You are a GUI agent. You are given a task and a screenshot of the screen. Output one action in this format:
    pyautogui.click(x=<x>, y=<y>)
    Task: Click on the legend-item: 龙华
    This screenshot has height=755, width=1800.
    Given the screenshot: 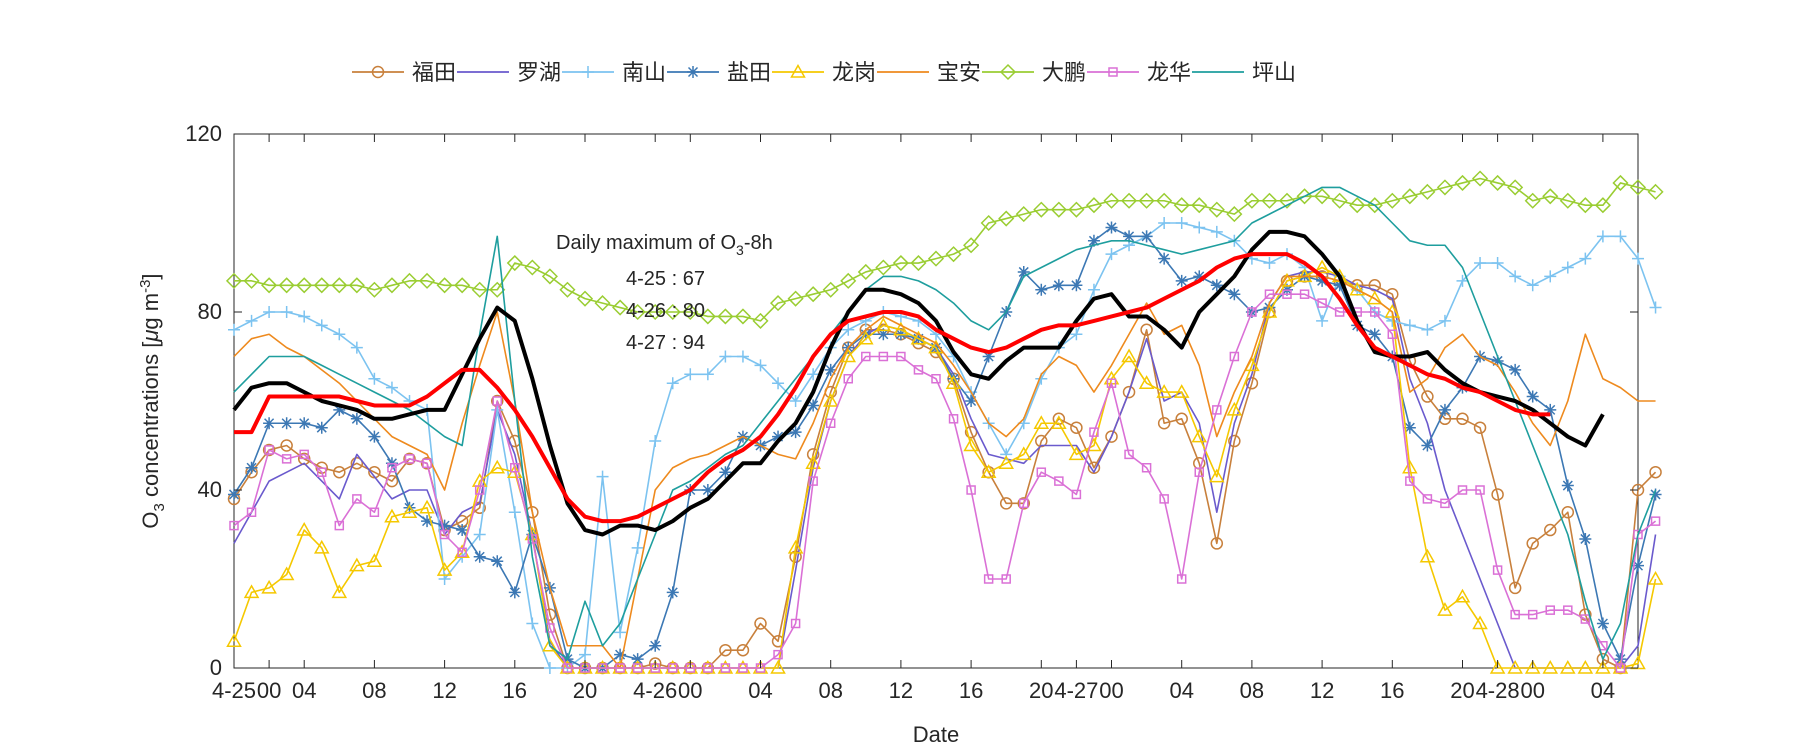 What is the action you would take?
    pyautogui.click(x=1139, y=72)
    